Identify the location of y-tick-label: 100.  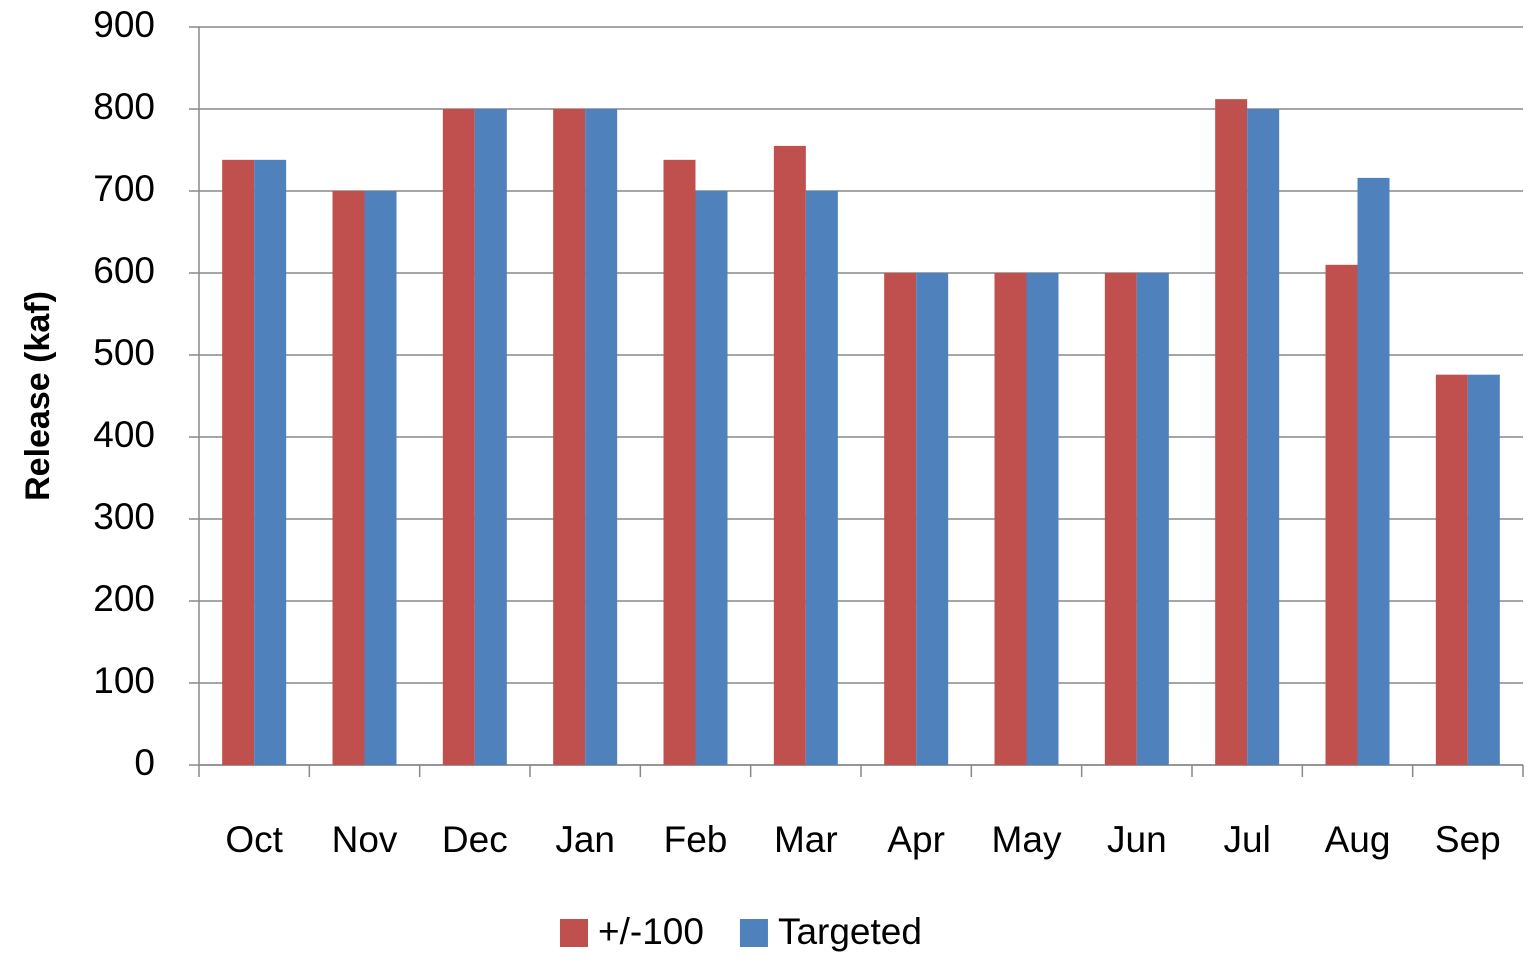
(124, 680).